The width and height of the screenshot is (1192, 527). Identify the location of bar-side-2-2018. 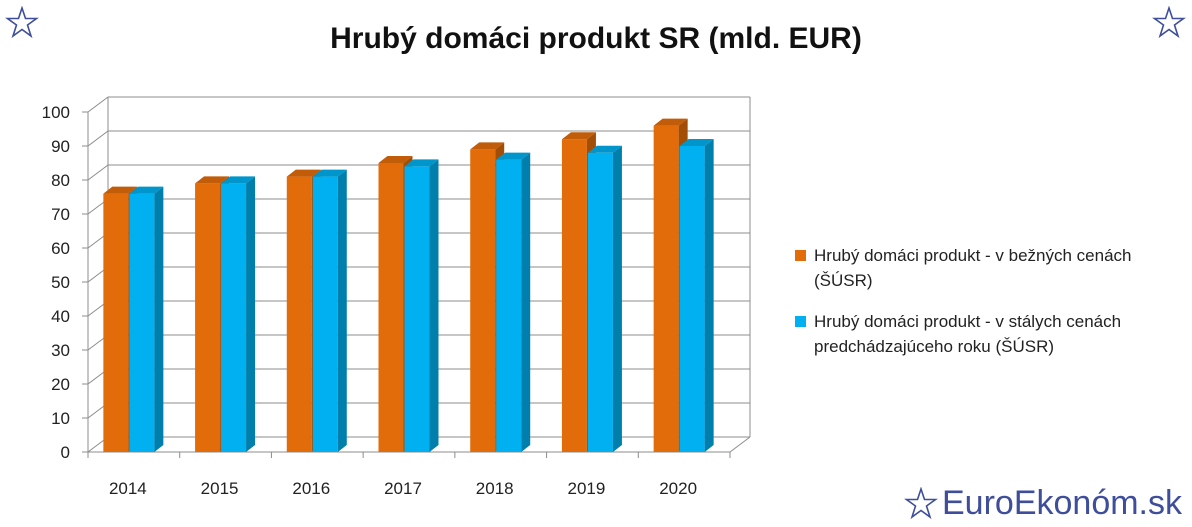
(526, 302).